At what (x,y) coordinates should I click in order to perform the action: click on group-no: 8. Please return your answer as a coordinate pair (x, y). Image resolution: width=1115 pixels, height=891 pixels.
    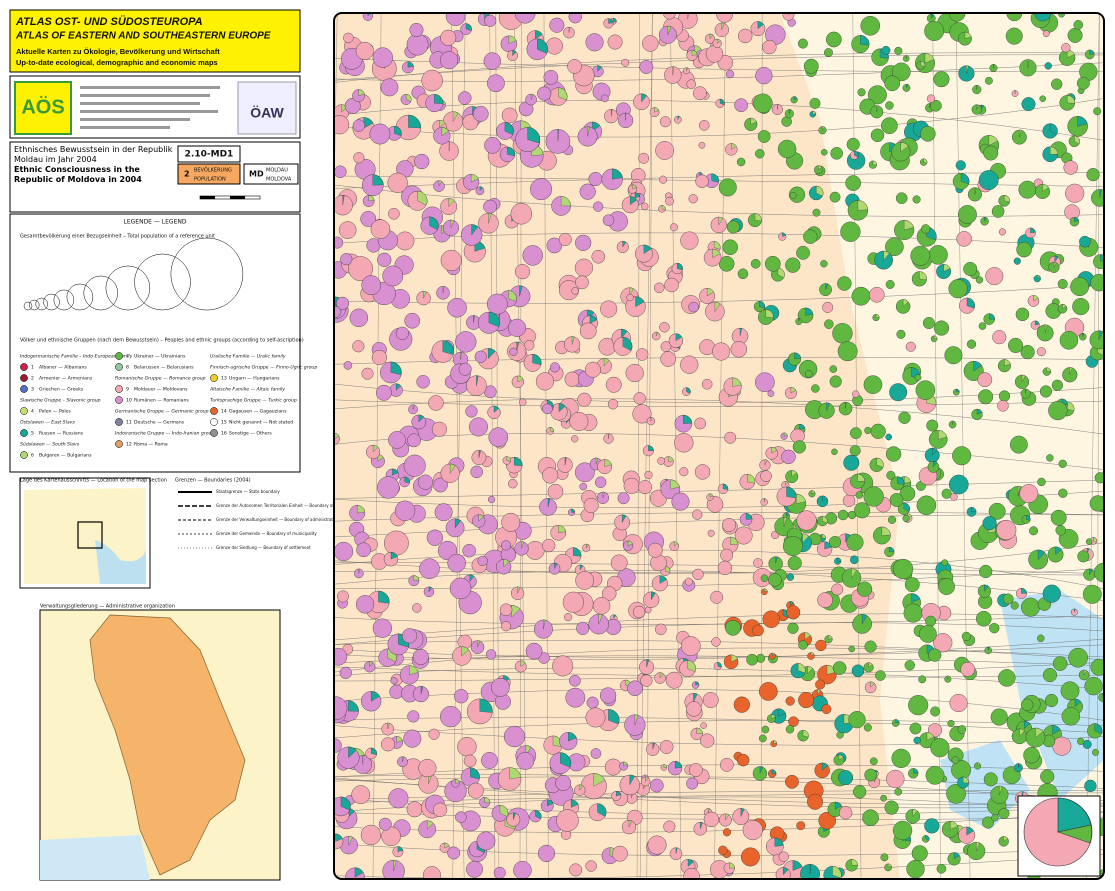
    Looking at the image, I should click on (127, 368).